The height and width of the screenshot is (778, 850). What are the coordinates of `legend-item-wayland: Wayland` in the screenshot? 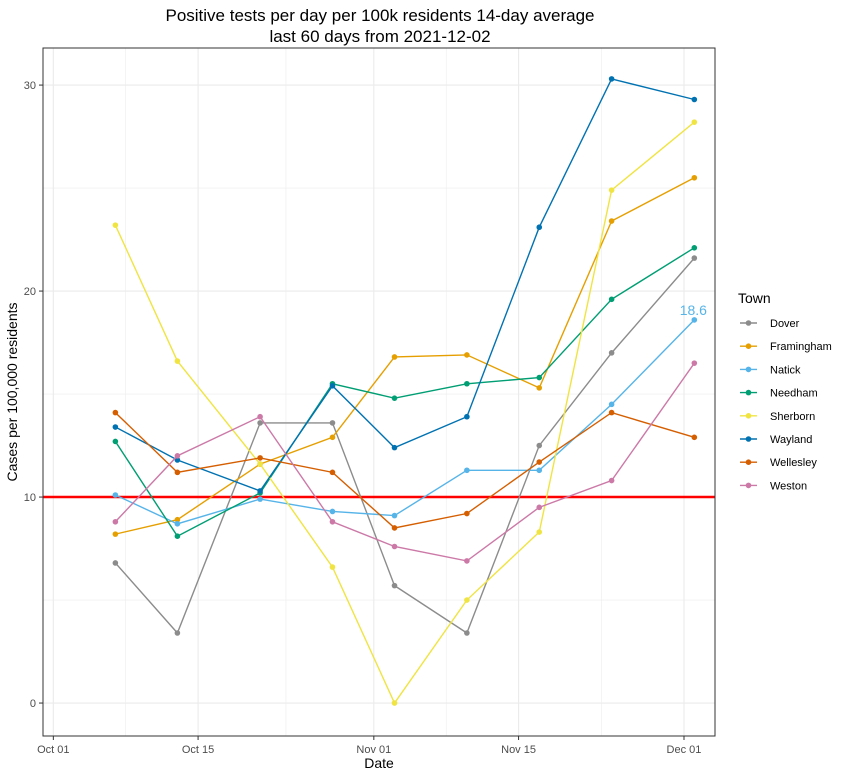 It's located at (776, 440).